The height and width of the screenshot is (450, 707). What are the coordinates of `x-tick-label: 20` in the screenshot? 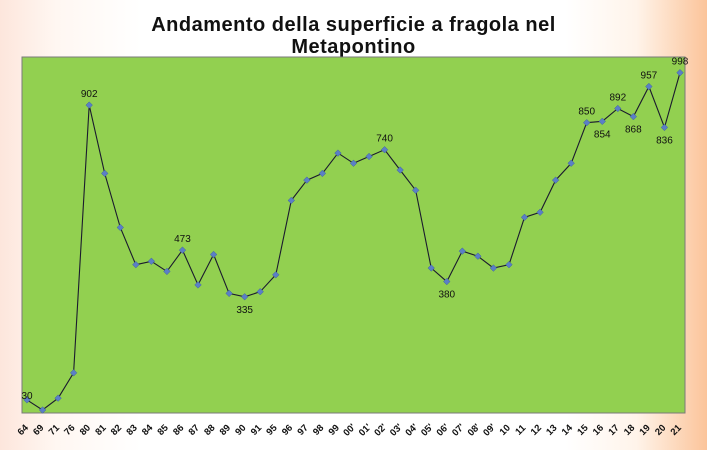 It's located at (660, 430).